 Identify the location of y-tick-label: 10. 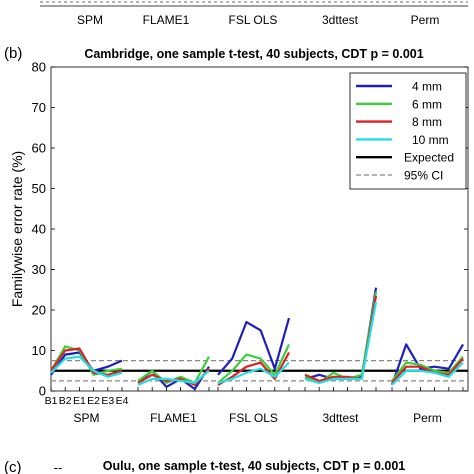
(39, 350).